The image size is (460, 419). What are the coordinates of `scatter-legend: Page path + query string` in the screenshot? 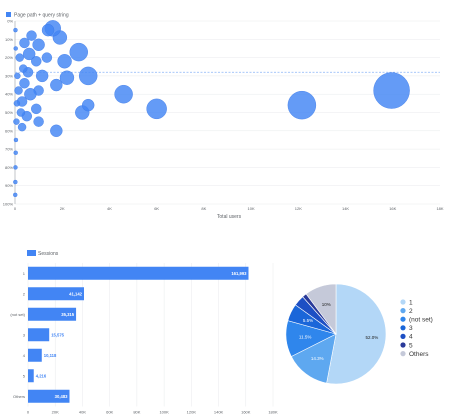 It's located at (37, 15).